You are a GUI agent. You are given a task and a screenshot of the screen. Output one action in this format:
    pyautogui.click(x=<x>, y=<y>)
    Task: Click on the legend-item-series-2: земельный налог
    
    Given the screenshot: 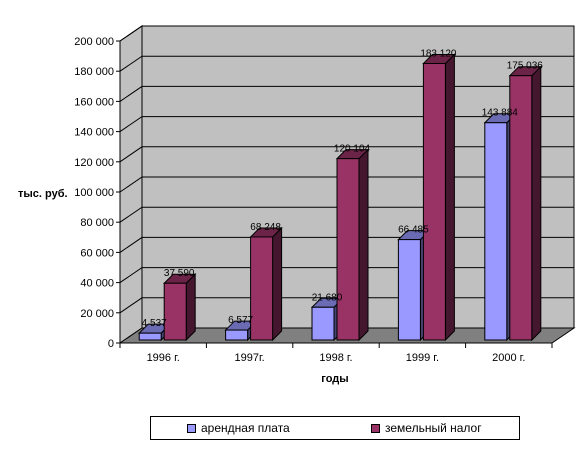 What is the action you would take?
    pyautogui.click(x=426, y=428)
    